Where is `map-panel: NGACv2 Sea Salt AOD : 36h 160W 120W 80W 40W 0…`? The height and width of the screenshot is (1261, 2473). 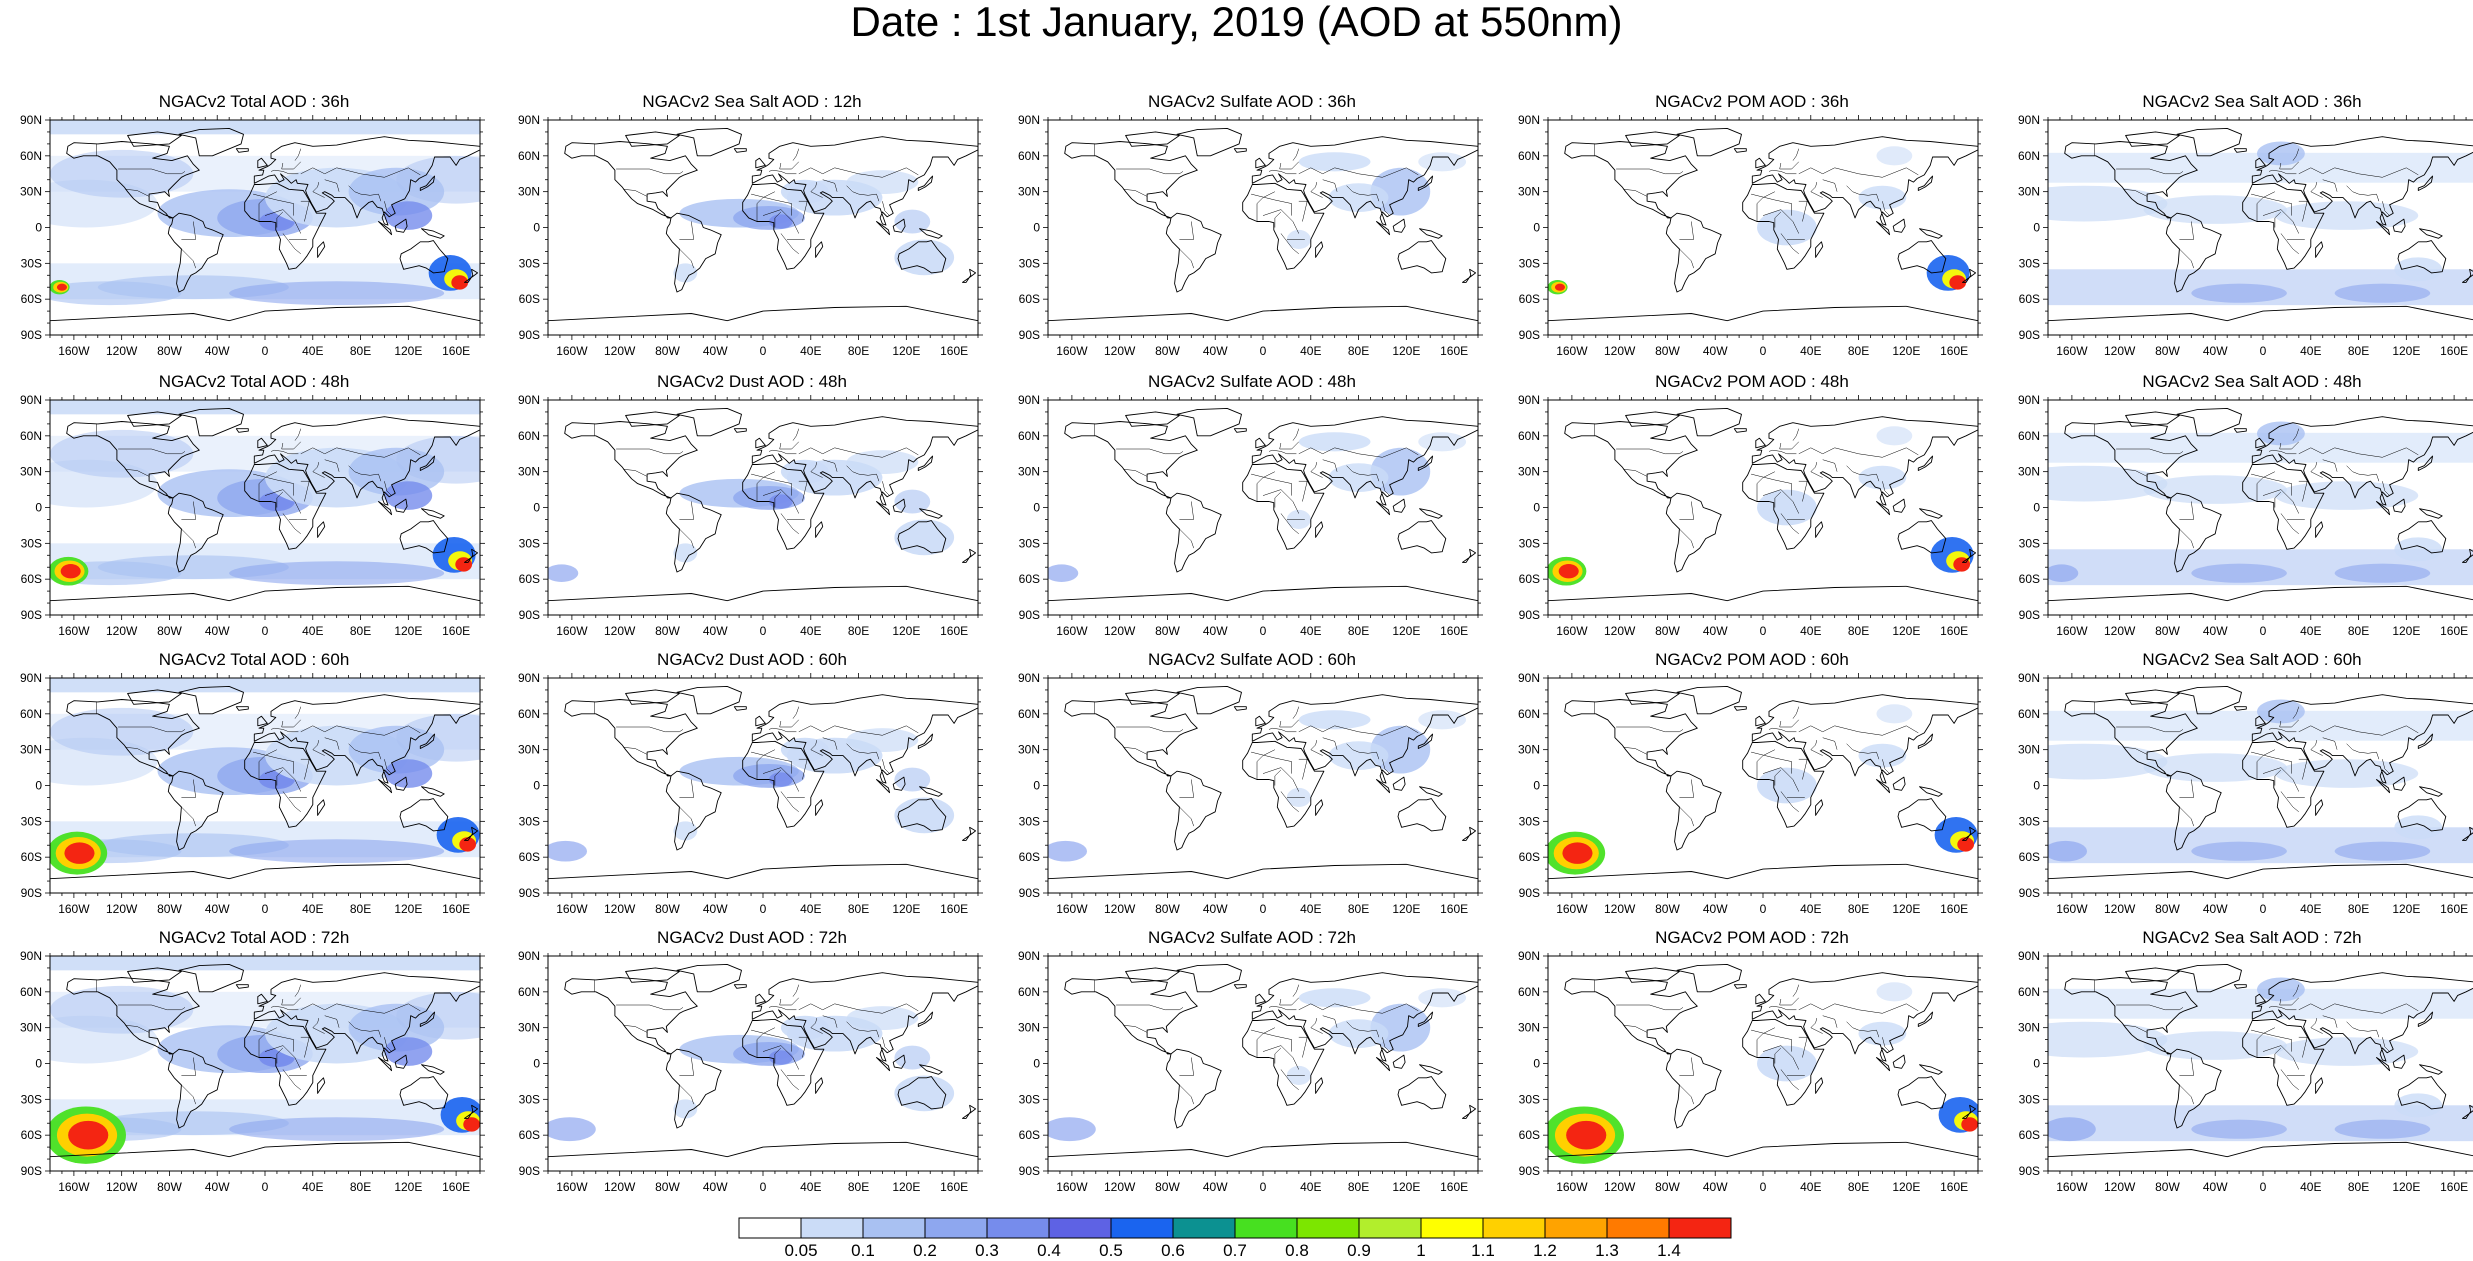
map-panel: NGACv2 Sea Salt AOD : 36h 160W 120W 80W 40W 0… is located at coordinates (2241, 225).